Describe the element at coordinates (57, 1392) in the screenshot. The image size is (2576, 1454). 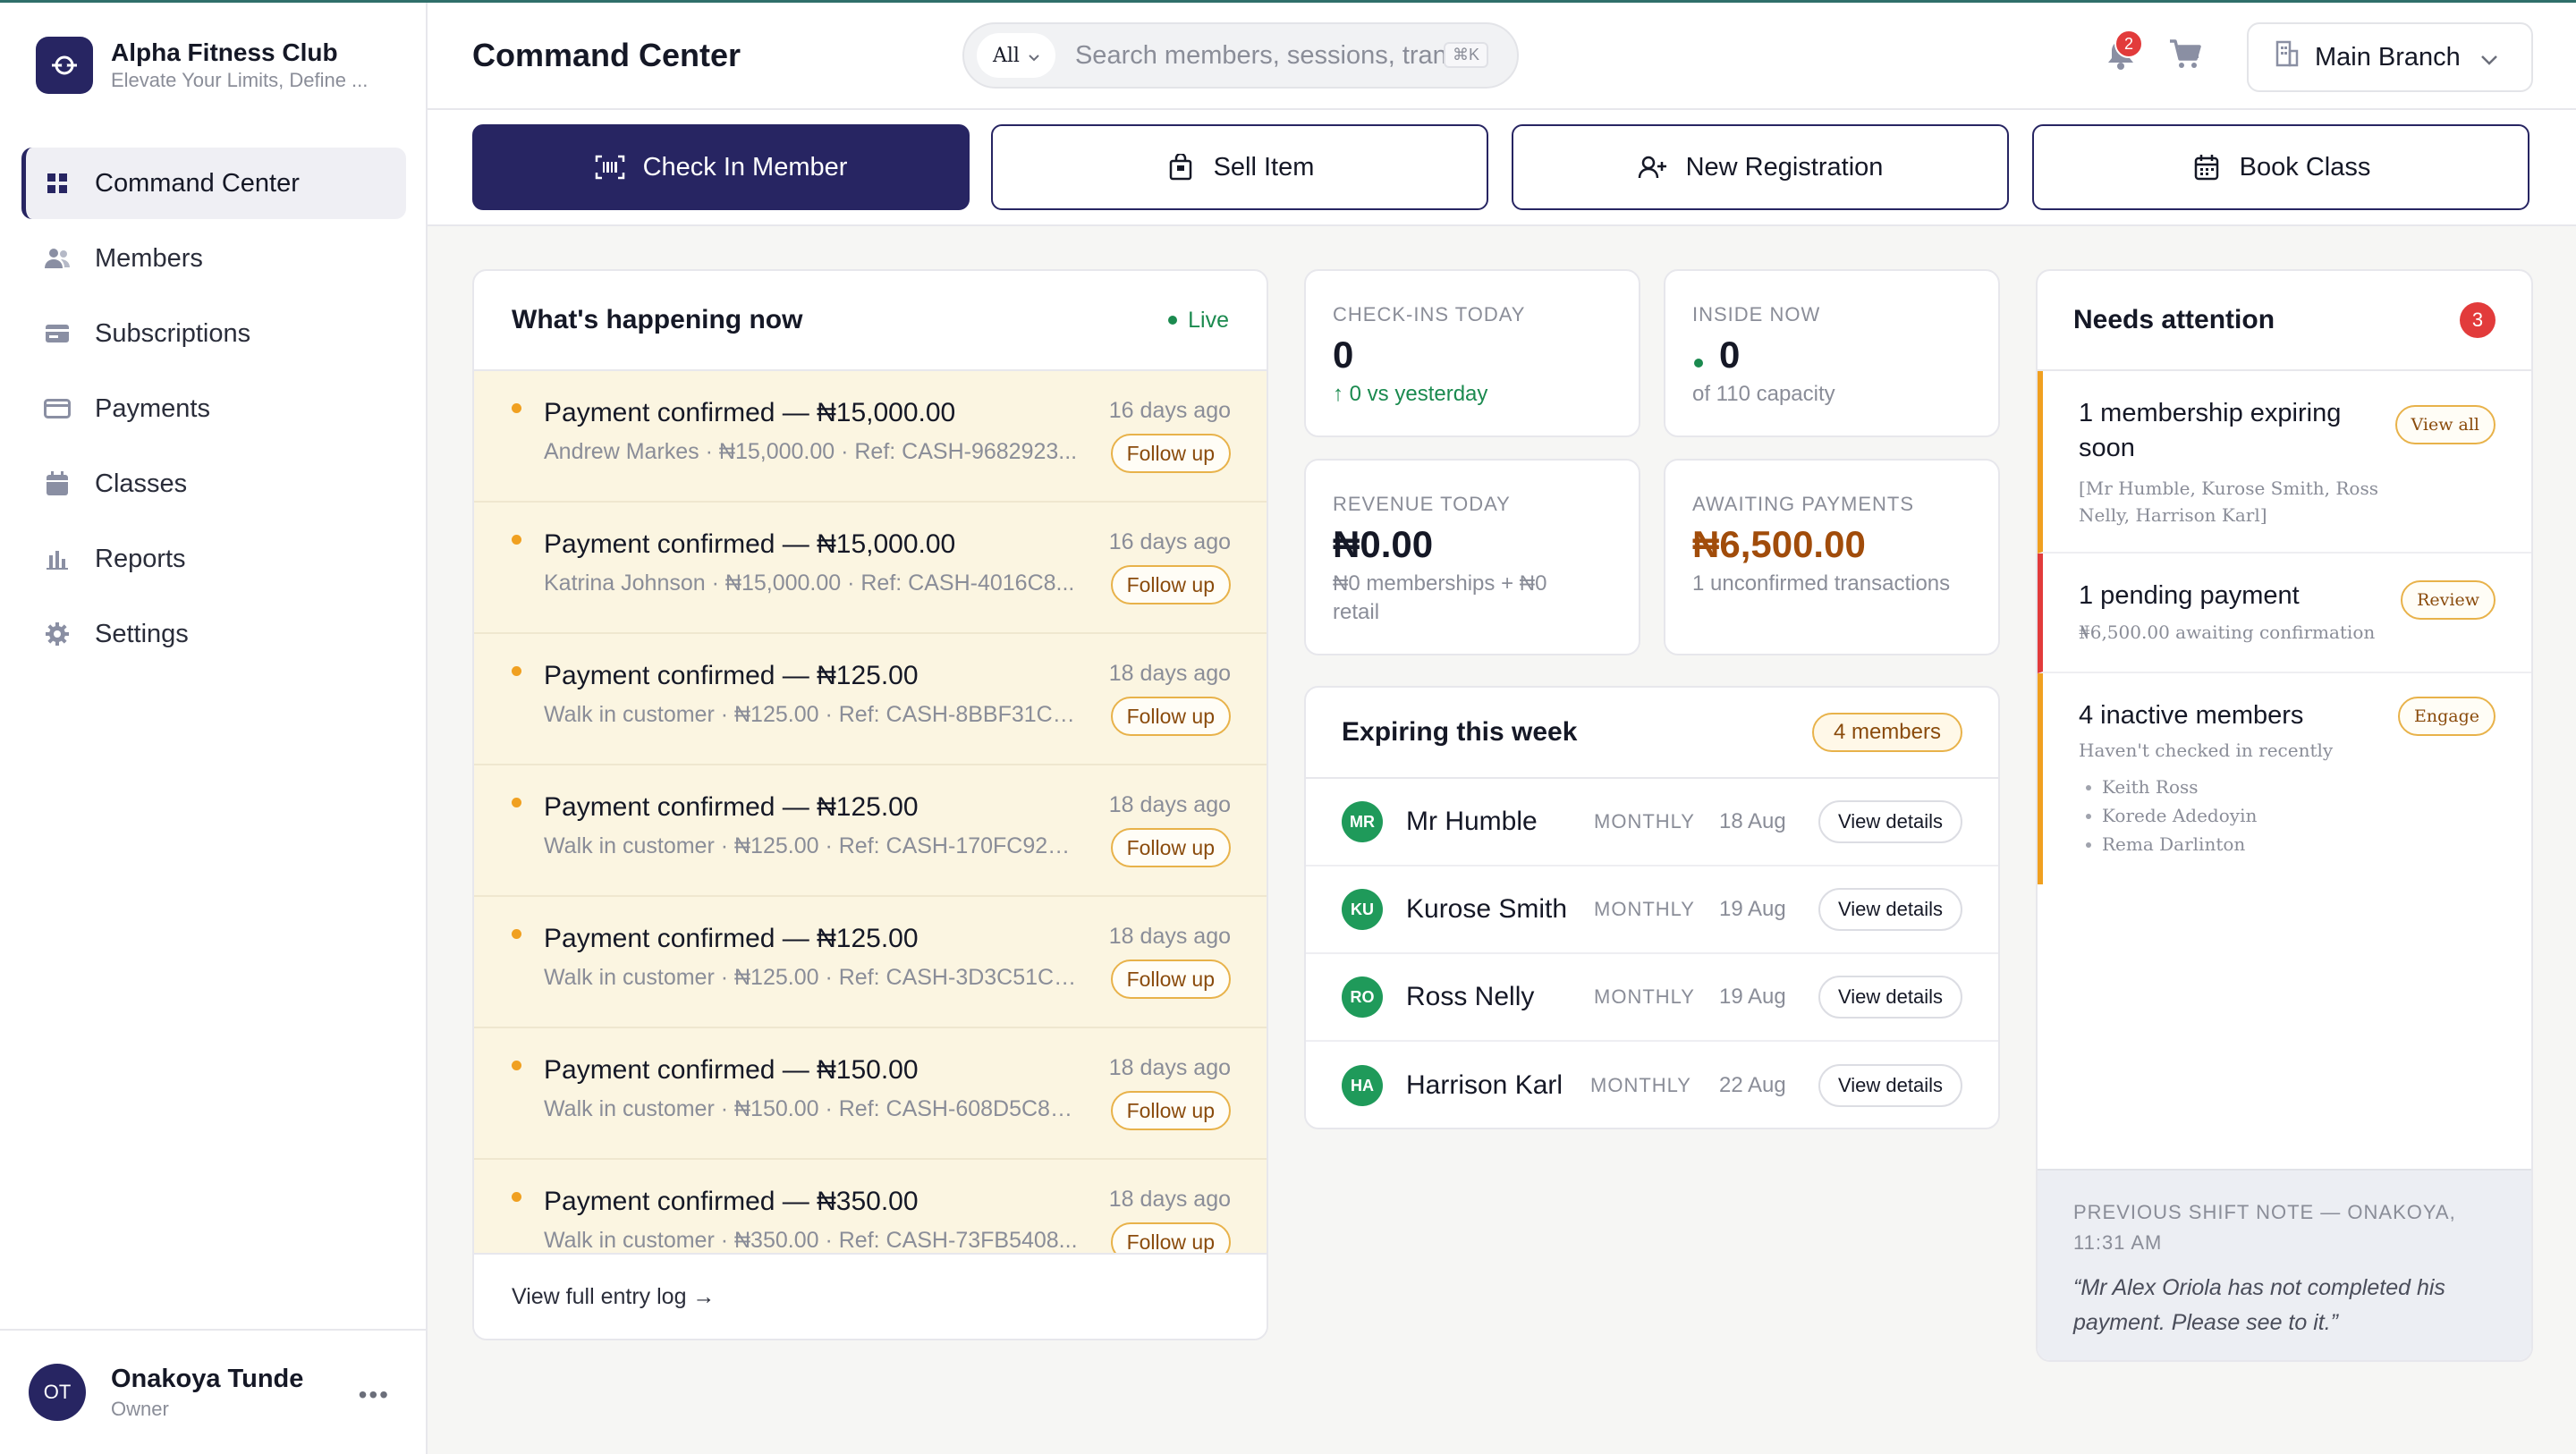
I see `avatar: OT` at that location.